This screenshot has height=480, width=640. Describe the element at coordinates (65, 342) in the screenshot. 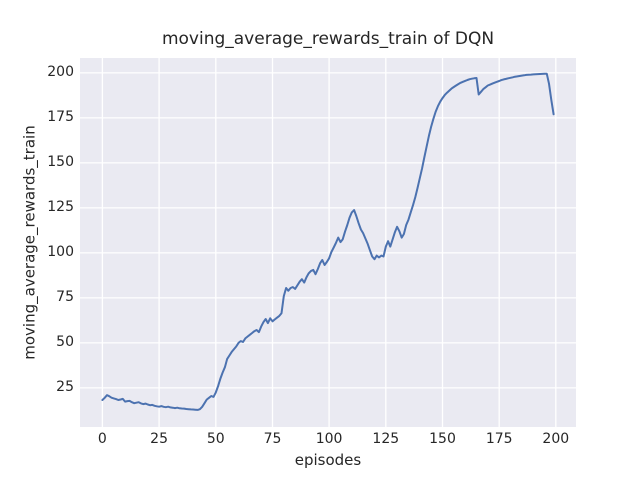

I see `y-tick-label: 50` at that location.